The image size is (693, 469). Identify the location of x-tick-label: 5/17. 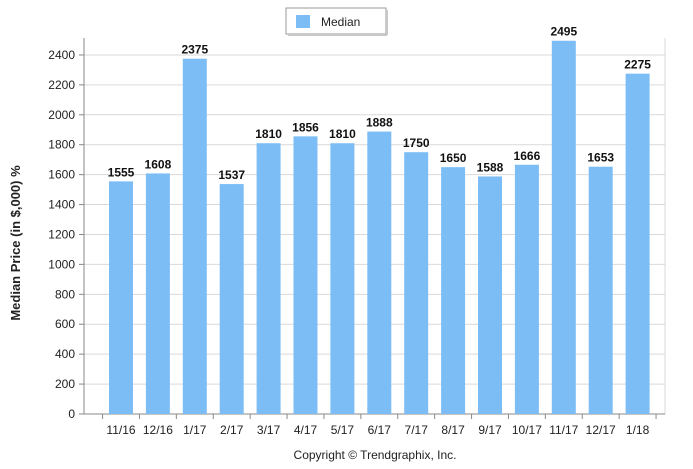
(343, 430).